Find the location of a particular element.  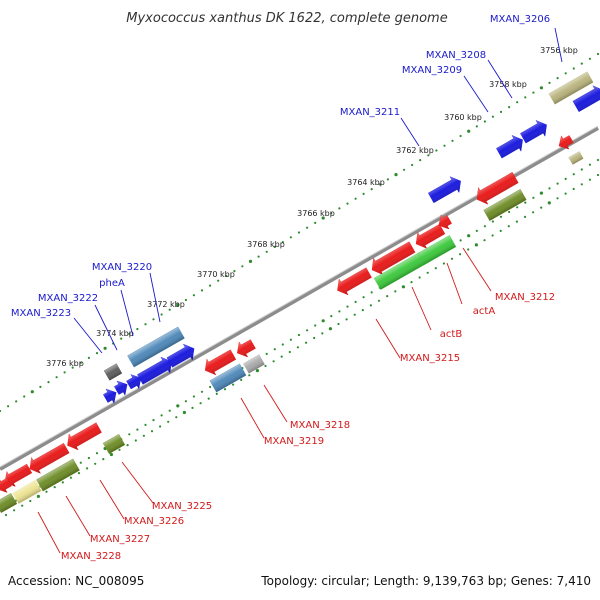

gene-label-text: MXAN_3212 is located at coordinates (525, 297).